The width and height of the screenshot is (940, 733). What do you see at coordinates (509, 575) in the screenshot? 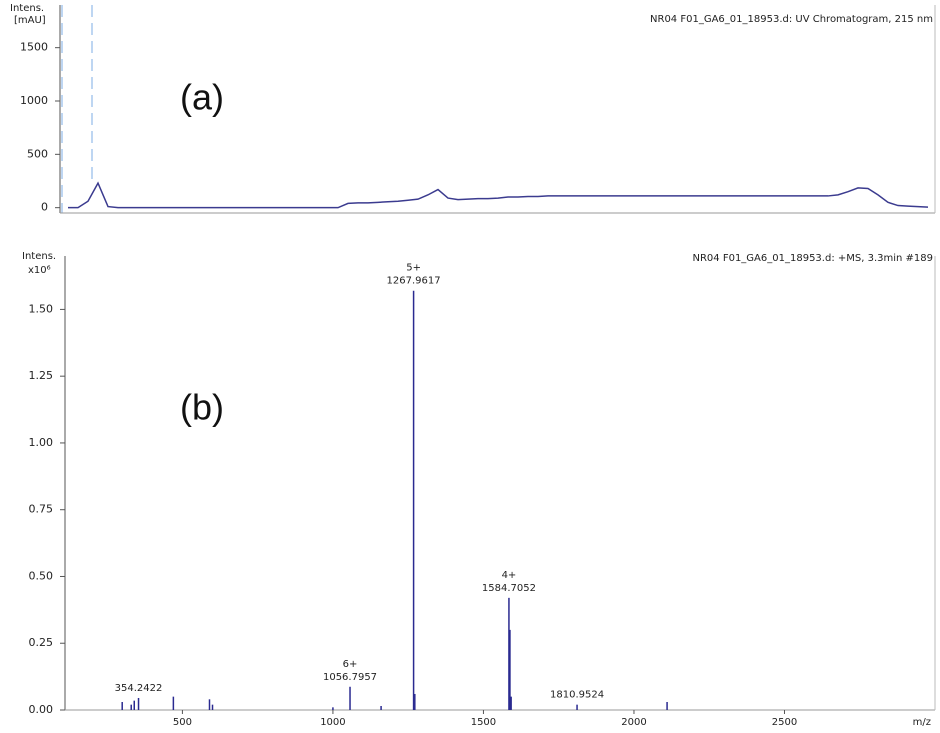
I see `peak-charge: 4+` at bounding box center [509, 575].